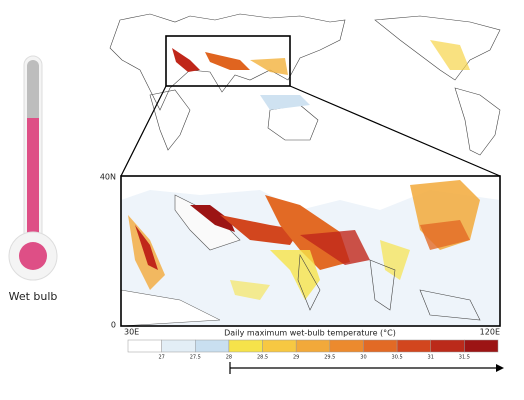 This screenshot has height=400, width=524. I want to click on colorbar-tick-label: 28.5, so click(262, 358).